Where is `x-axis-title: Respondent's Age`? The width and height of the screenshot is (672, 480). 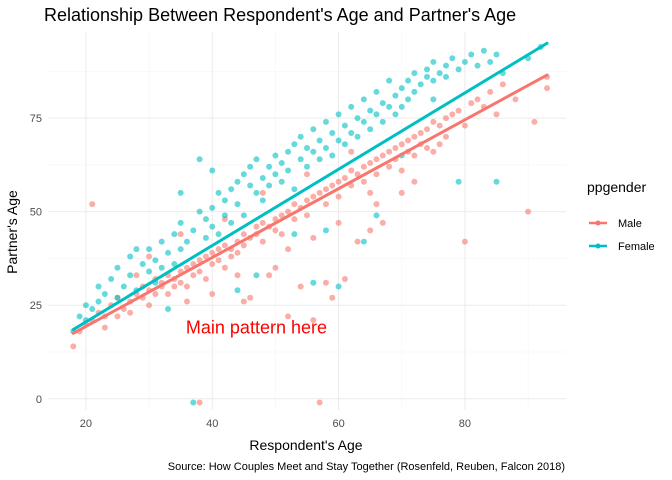 x-axis-title: Respondent's Age is located at coordinates (305, 445).